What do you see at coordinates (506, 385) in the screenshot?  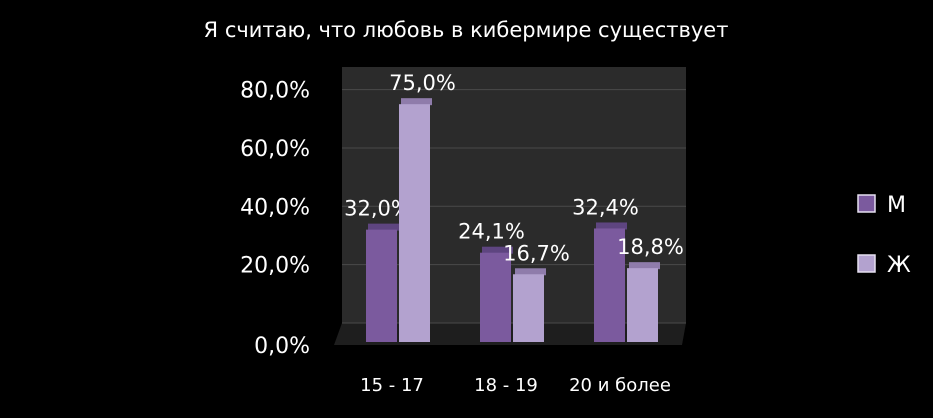 I see `x-tick-label: 18 - 19` at bounding box center [506, 385].